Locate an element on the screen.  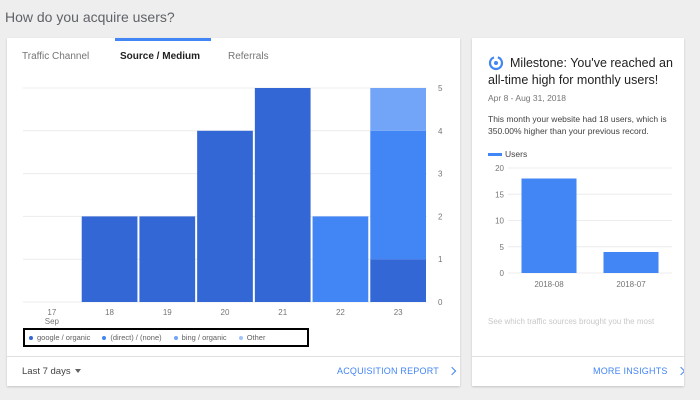
insight-footer: MORE INSIGHTS is located at coordinates (578, 371).